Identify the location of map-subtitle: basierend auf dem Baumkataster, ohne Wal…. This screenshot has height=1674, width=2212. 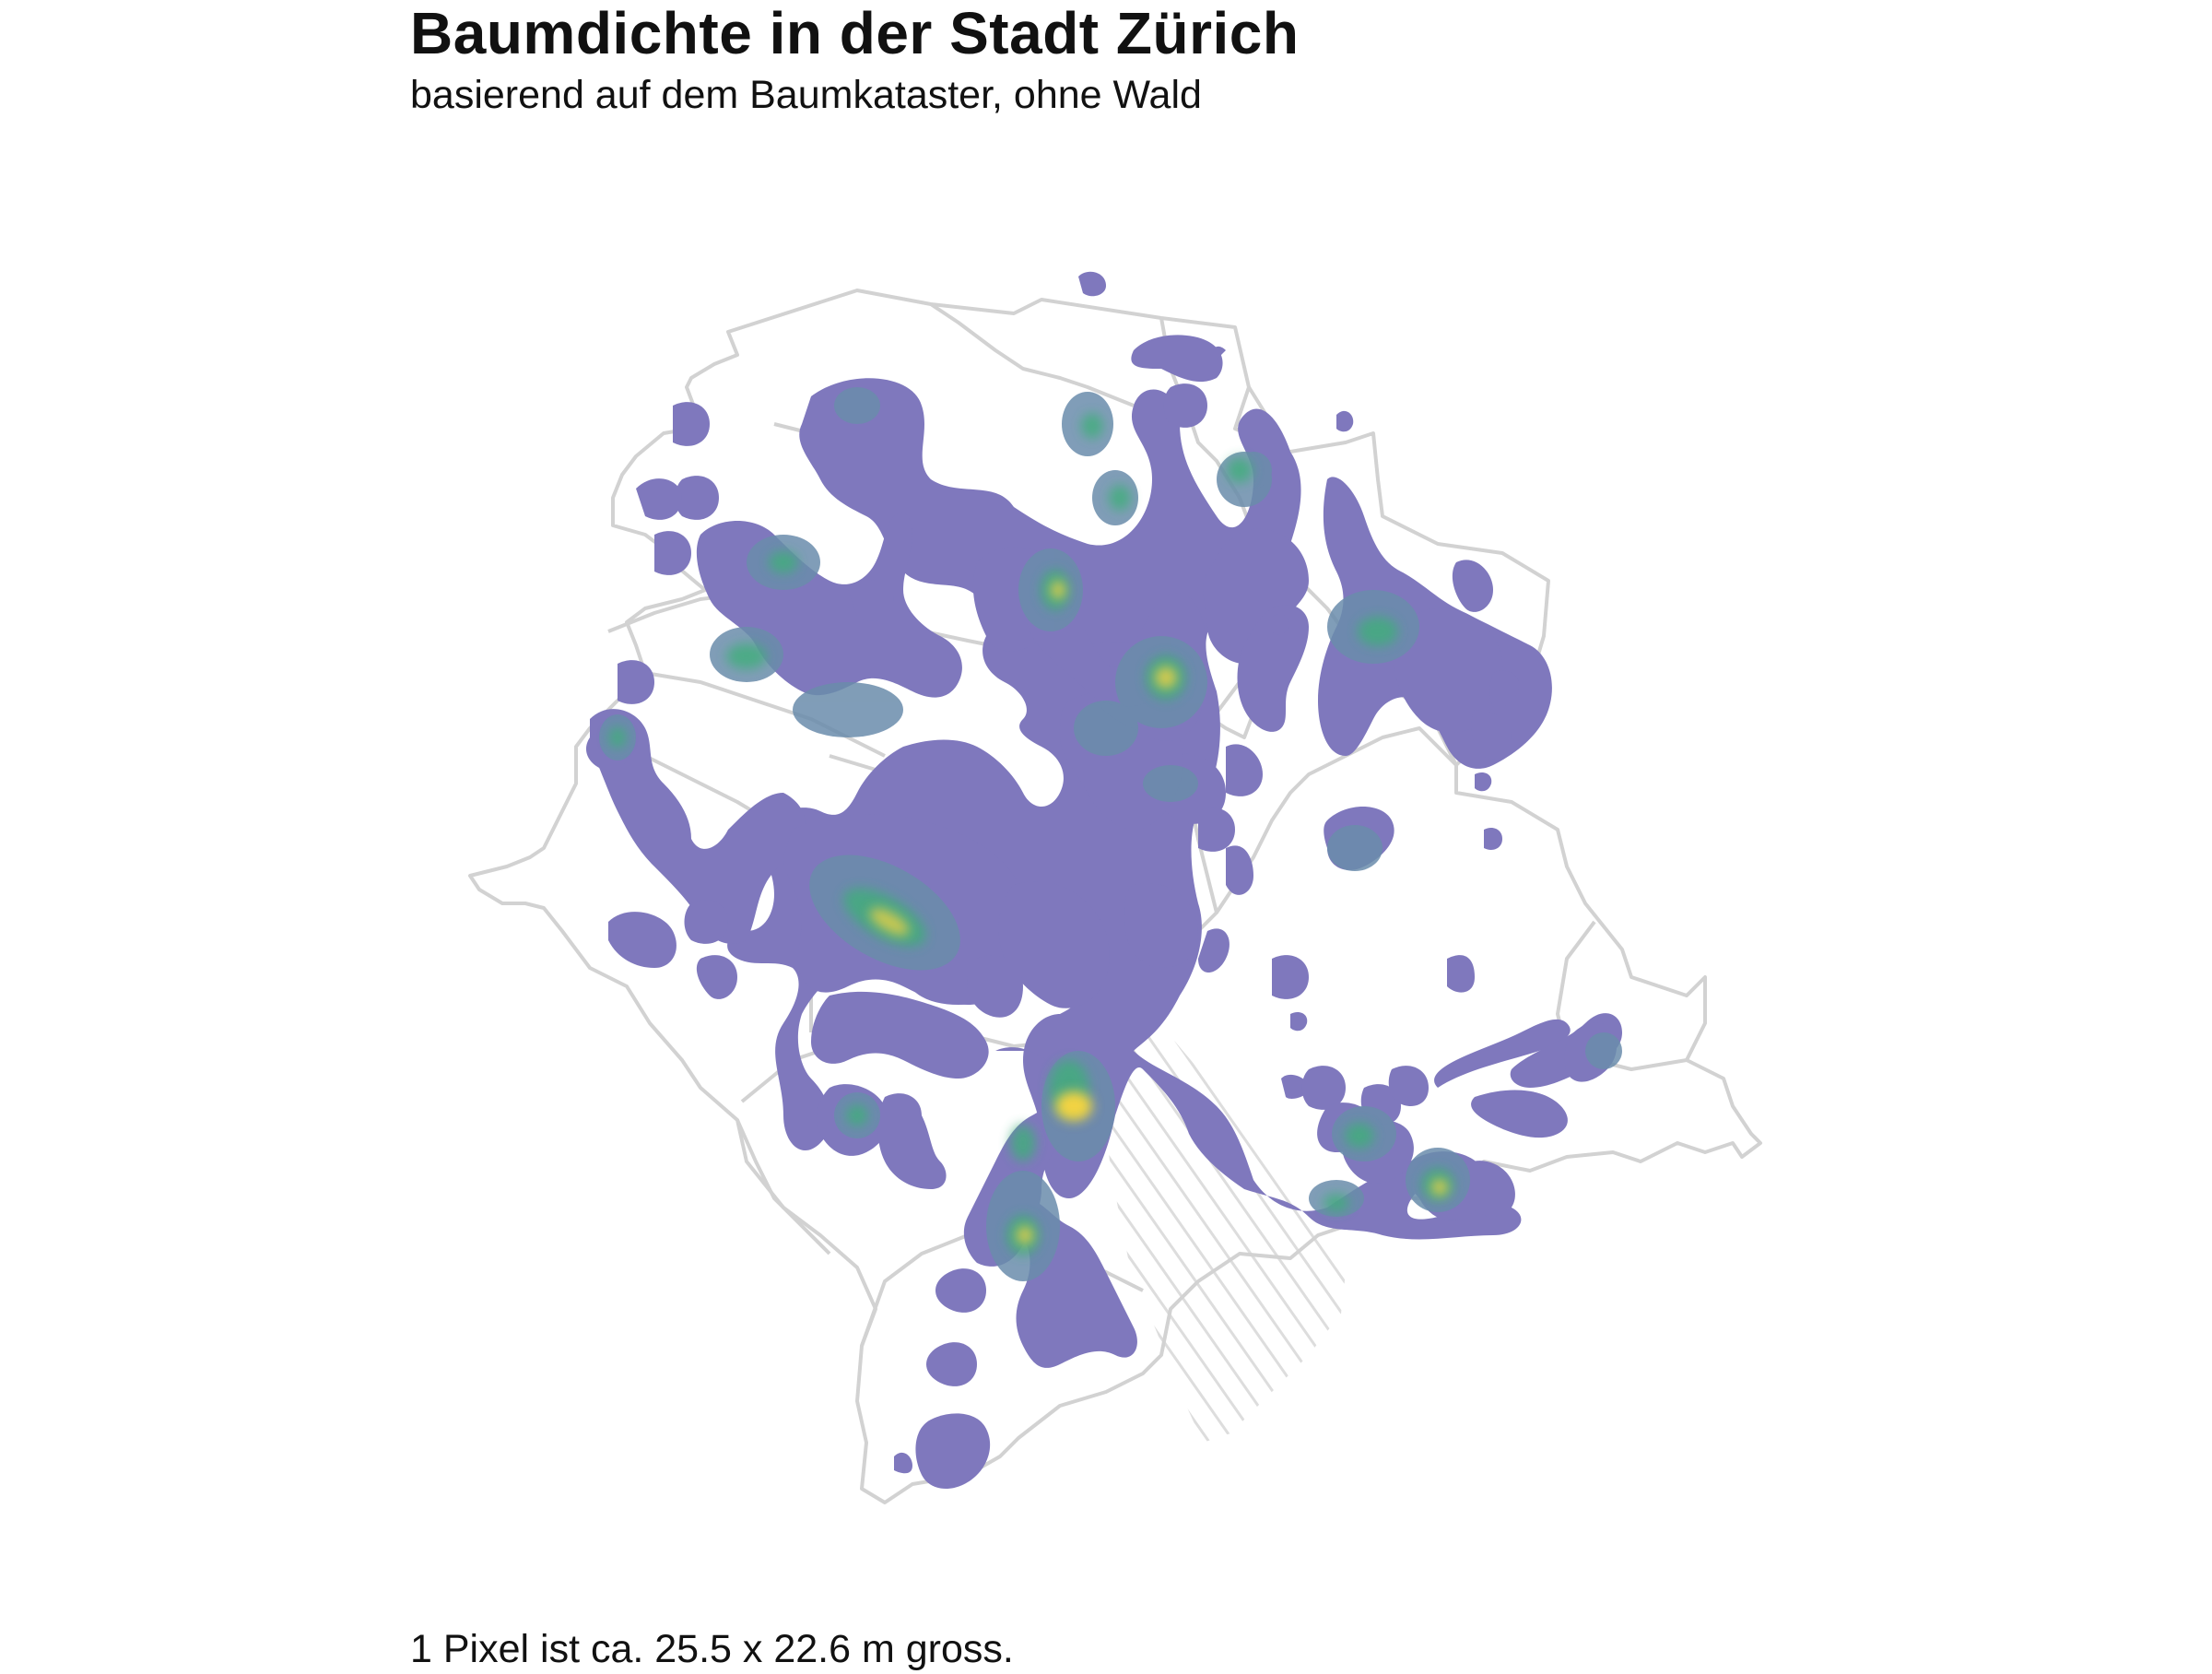
(806, 95).